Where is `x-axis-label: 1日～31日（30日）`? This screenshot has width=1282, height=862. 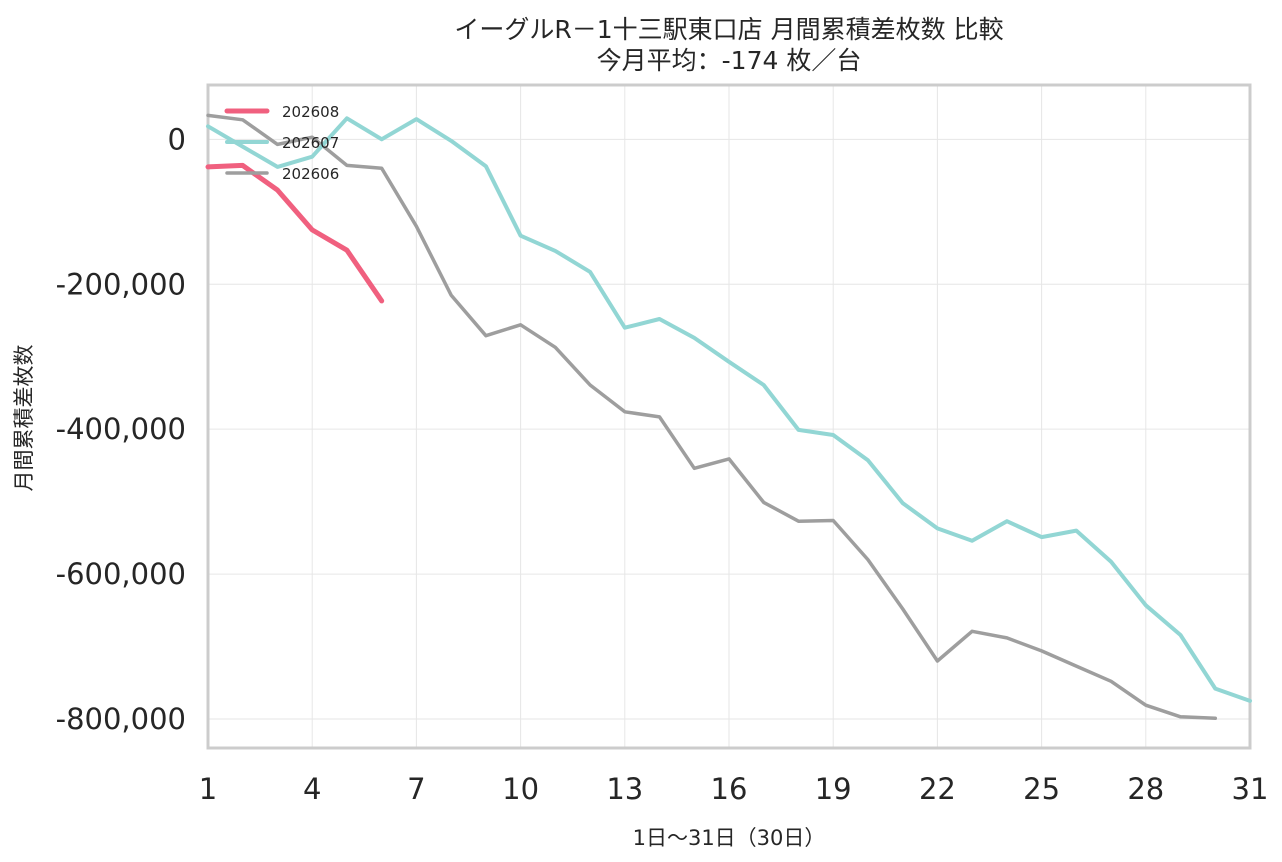 x-axis-label: 1日～31日（30日） is located at coordinates (729, 838).